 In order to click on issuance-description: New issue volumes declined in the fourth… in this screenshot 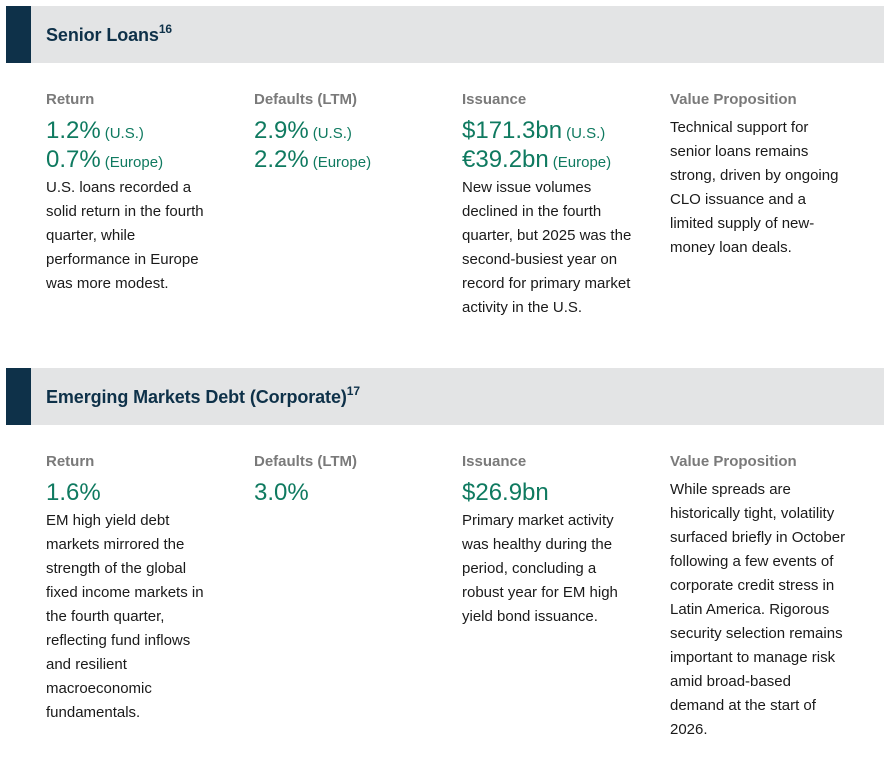, I will do `click(547, 247)`.